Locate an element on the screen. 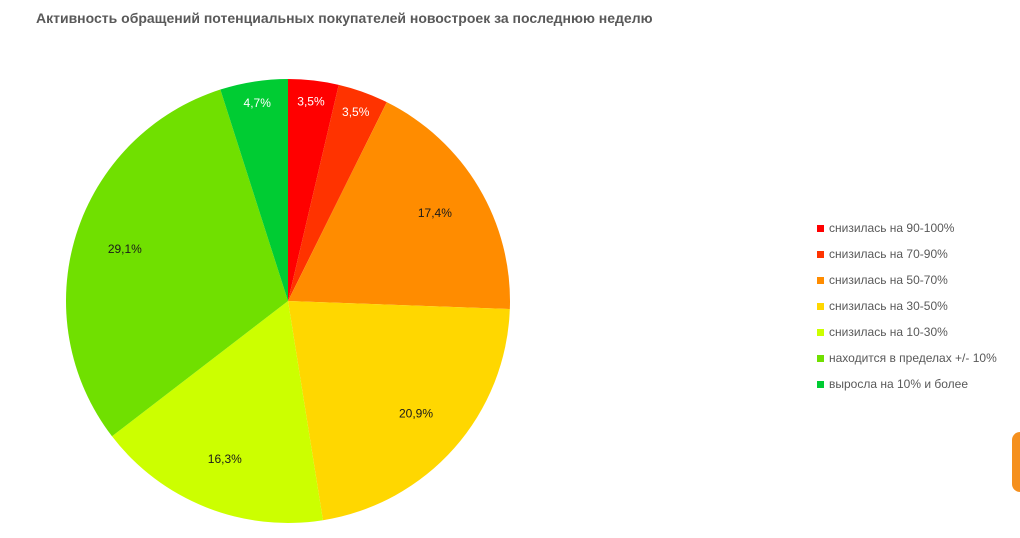 Image resolution: width=1020 pixels, height=538 pixels. legend-item: снизилась на 30-50% is located at coordinates (907, 306).